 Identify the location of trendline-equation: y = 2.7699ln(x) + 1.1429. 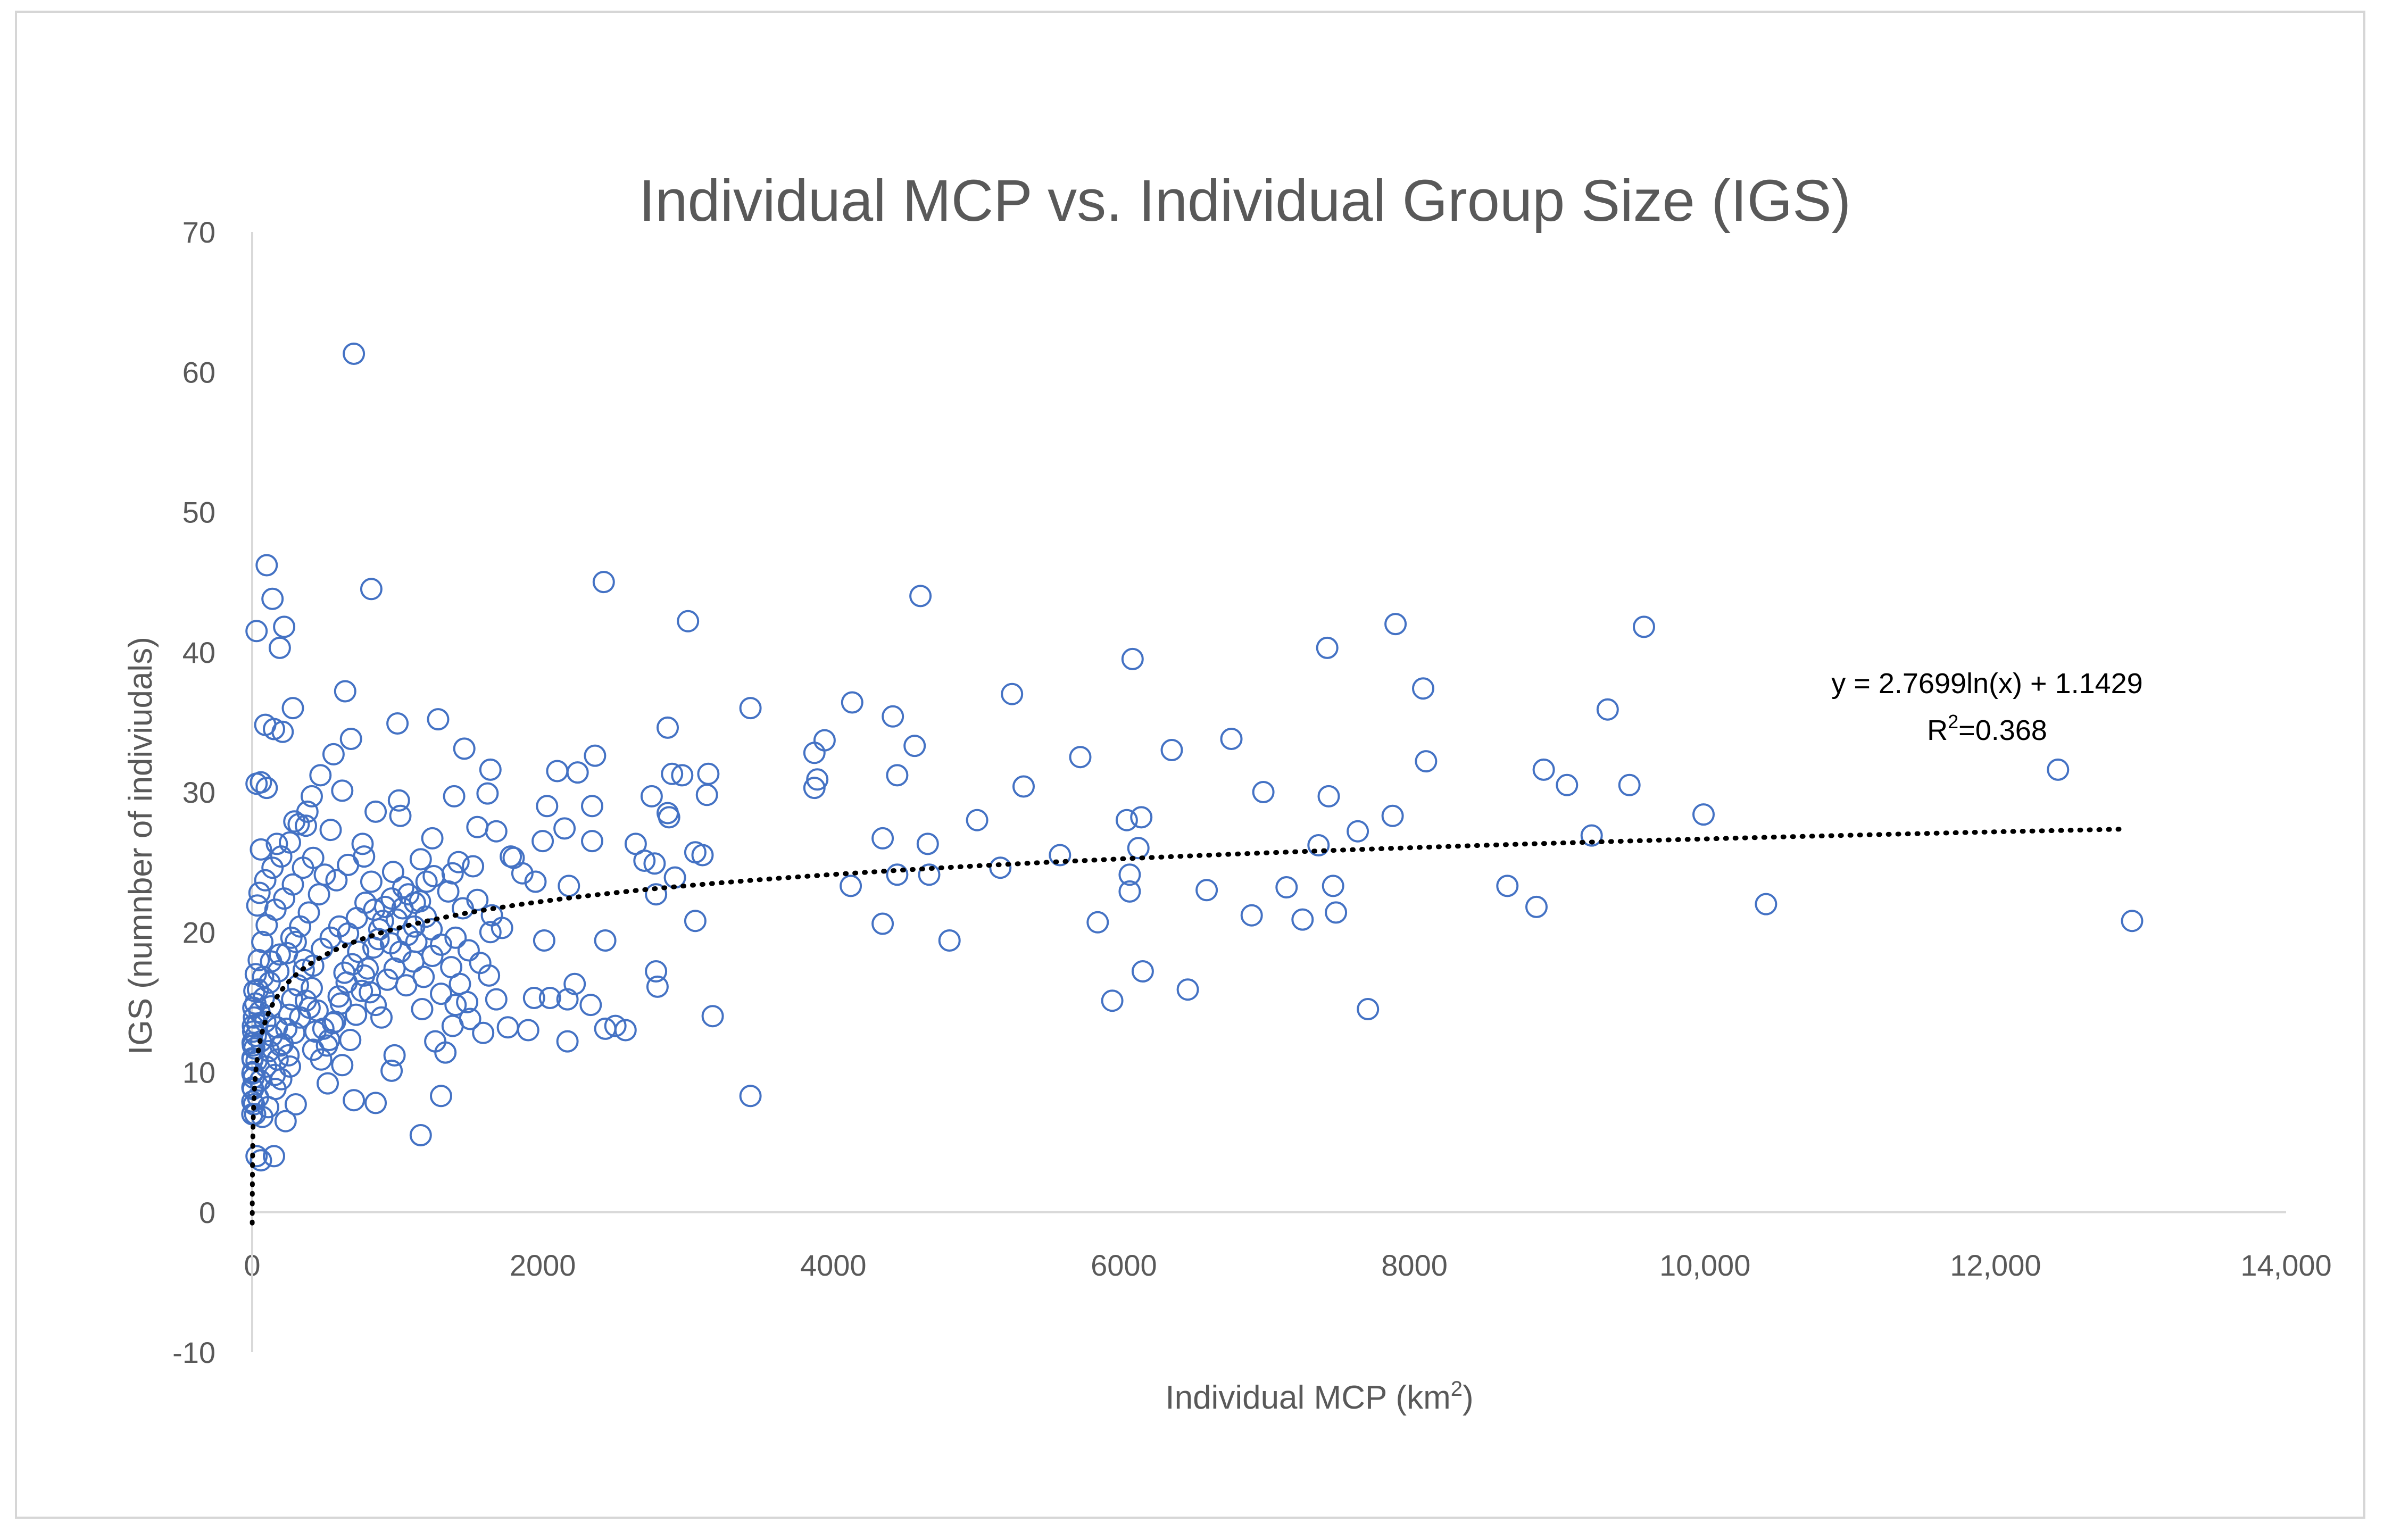
(1986, 684).